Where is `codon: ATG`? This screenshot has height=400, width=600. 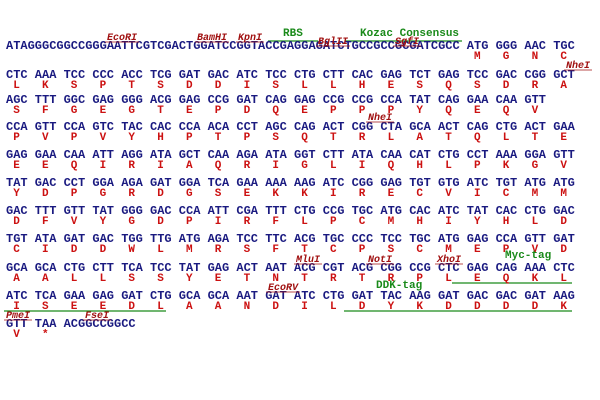 codon: ATG is located at coordinates (391, 211).